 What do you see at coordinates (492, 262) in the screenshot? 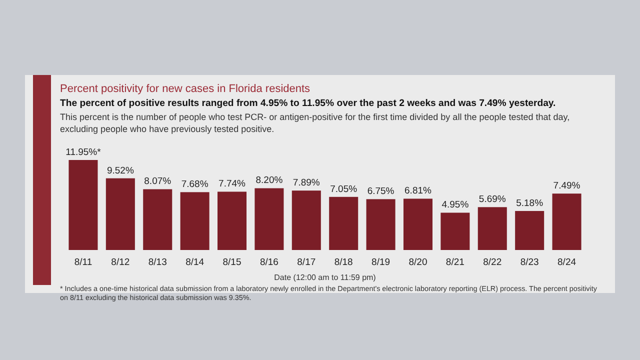
I see `x-tick-label: 8/22` at bounding box center [492, 262].